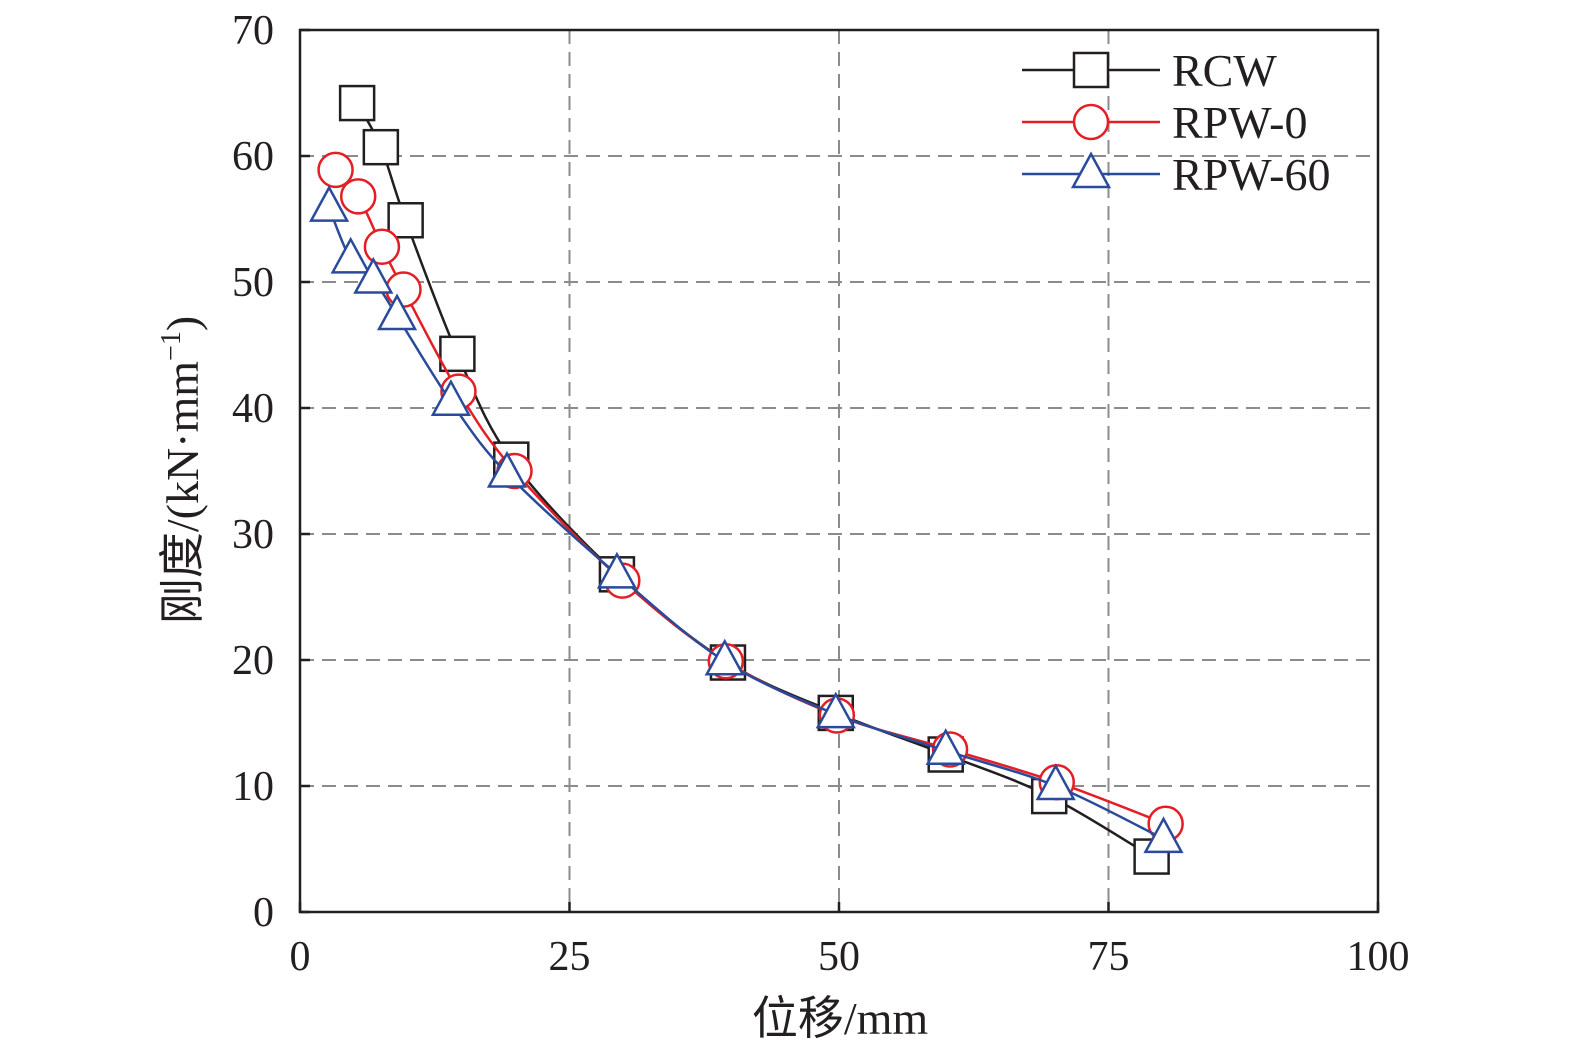 Image resolution: width=1575 pixels, height=1060 pixels. I want to click on y-tick-label: 60, so click(253, 157).